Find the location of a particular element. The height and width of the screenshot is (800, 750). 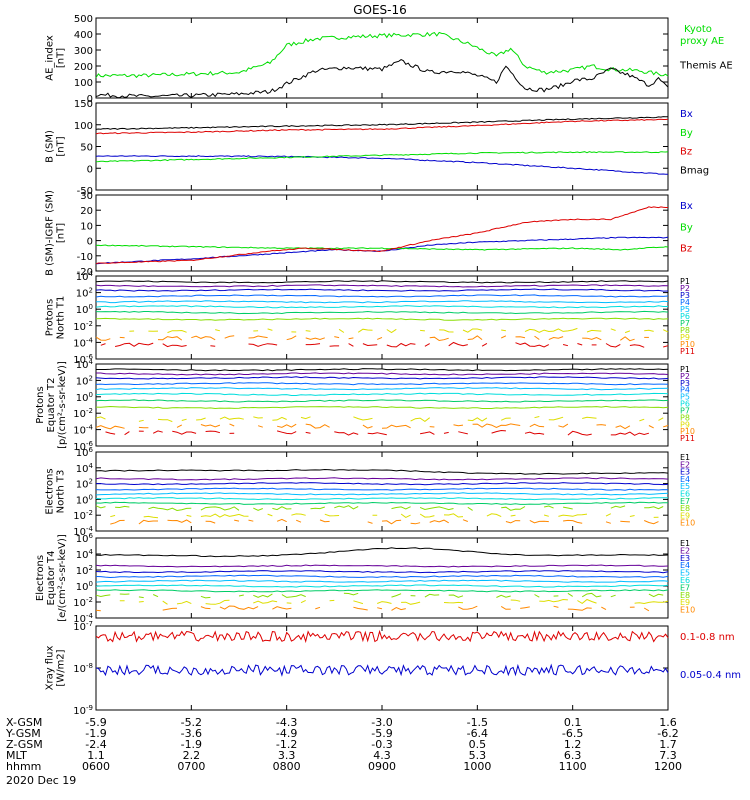

channel-label-e5: E5 is located at coordinates (685, 486).